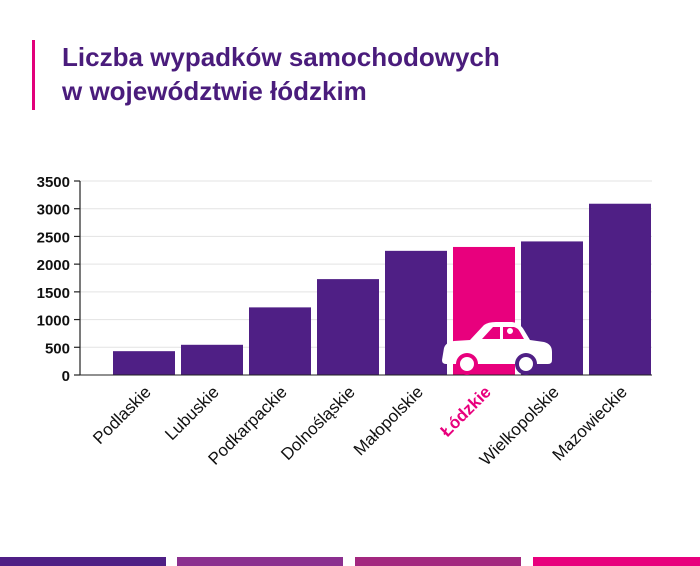  I want to click on title-line-2: w województwie łódzkim, so click(214, 91).